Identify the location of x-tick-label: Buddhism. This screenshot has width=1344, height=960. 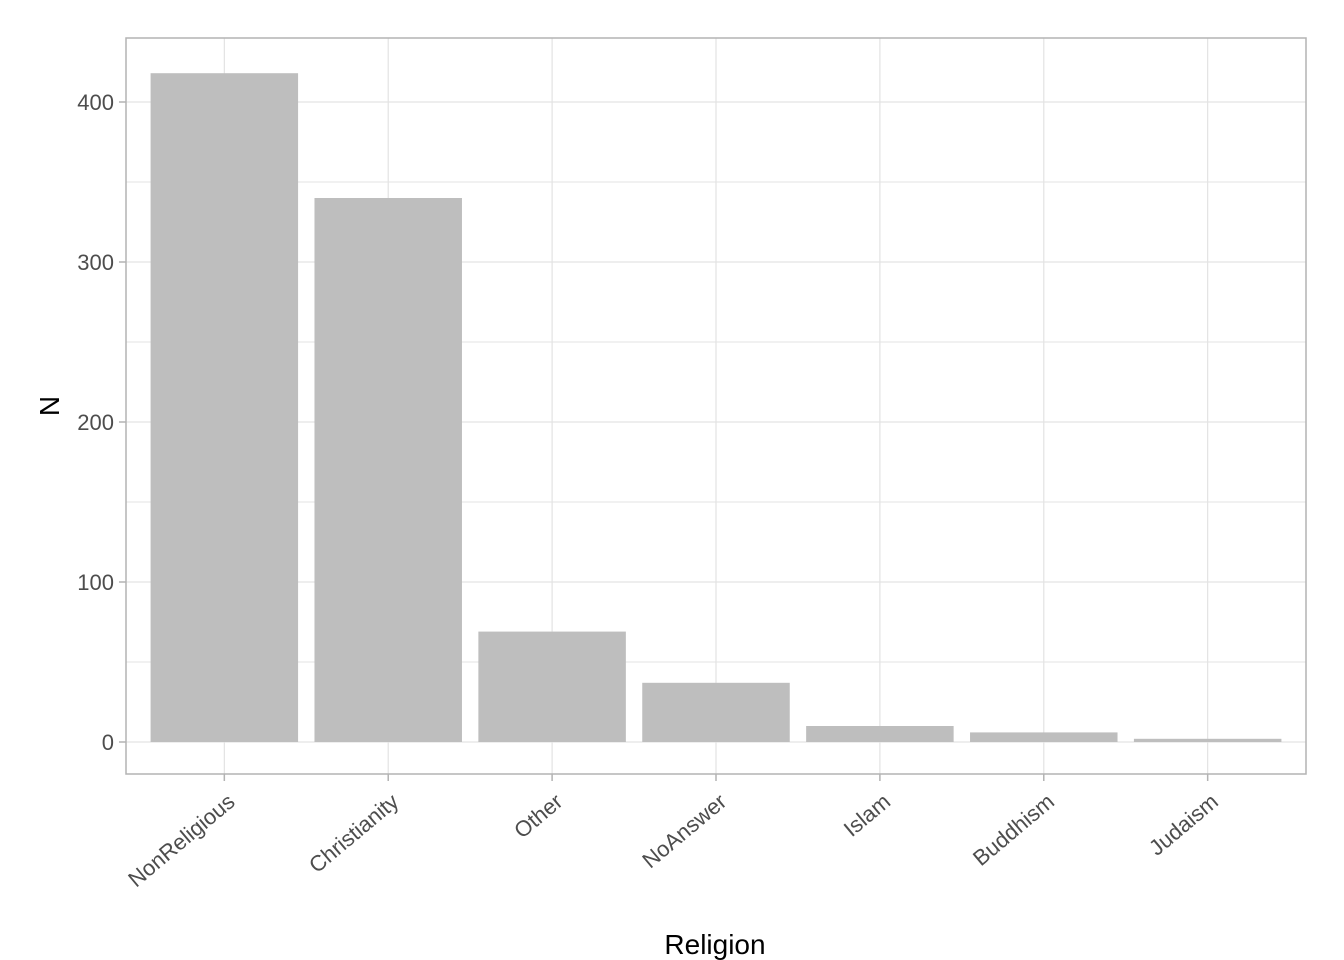
(1013, 830).